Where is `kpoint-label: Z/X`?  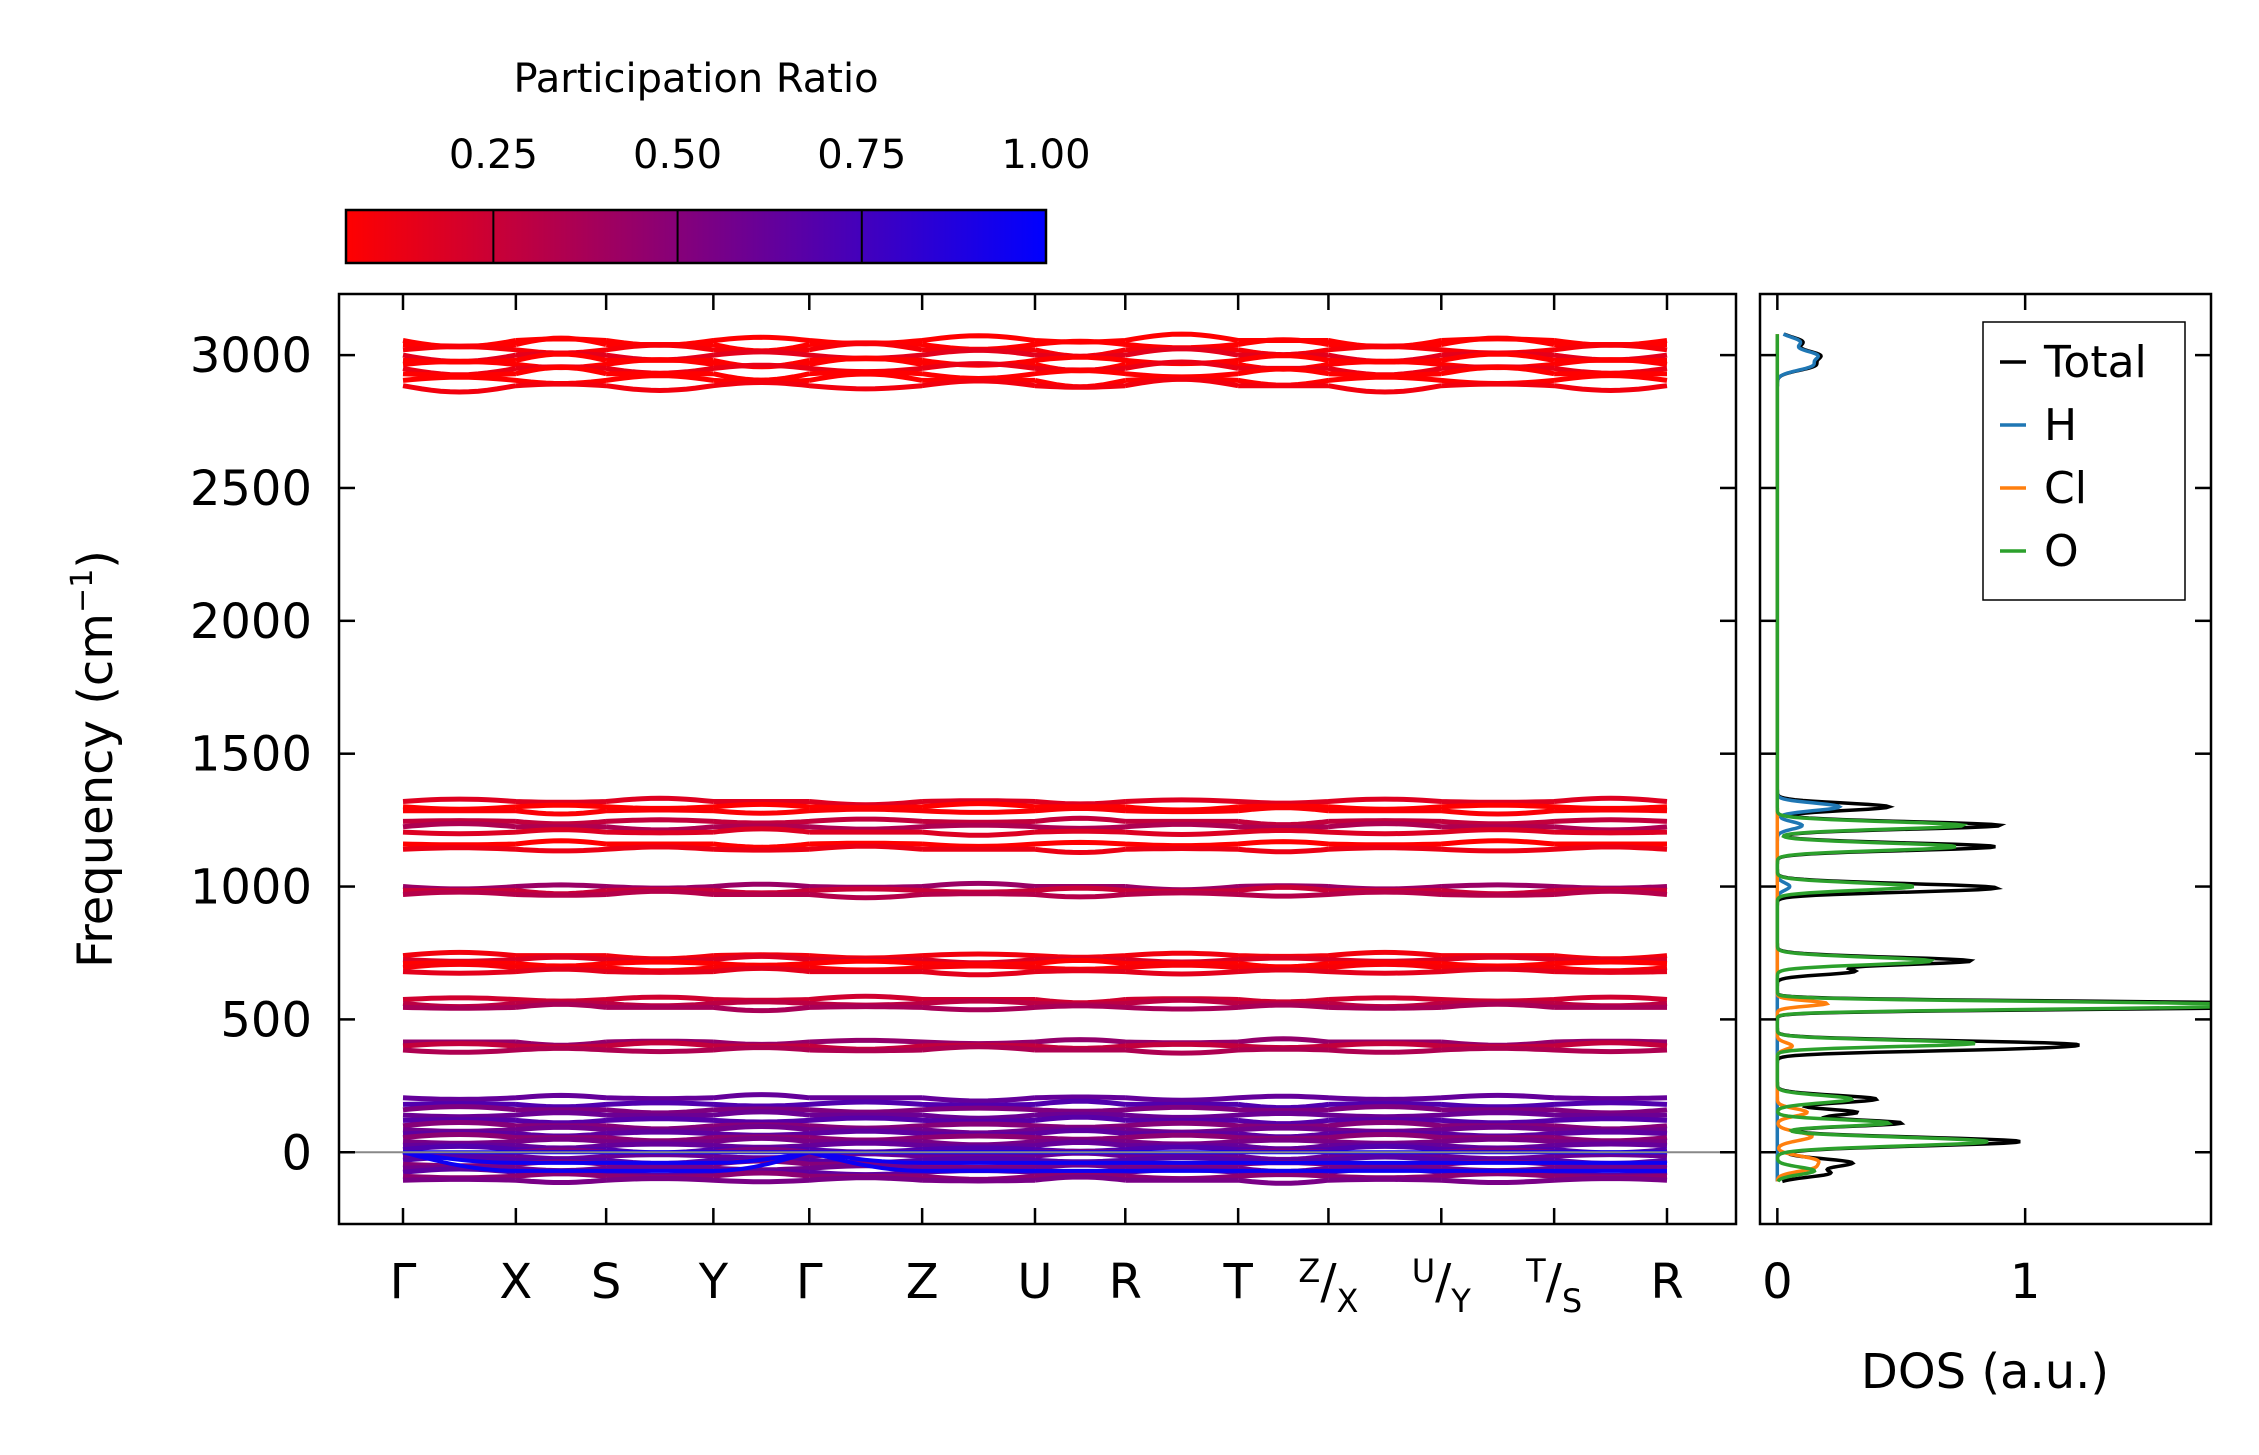 kpoint-label: Z/X is located at coordinates (1328, 1286).